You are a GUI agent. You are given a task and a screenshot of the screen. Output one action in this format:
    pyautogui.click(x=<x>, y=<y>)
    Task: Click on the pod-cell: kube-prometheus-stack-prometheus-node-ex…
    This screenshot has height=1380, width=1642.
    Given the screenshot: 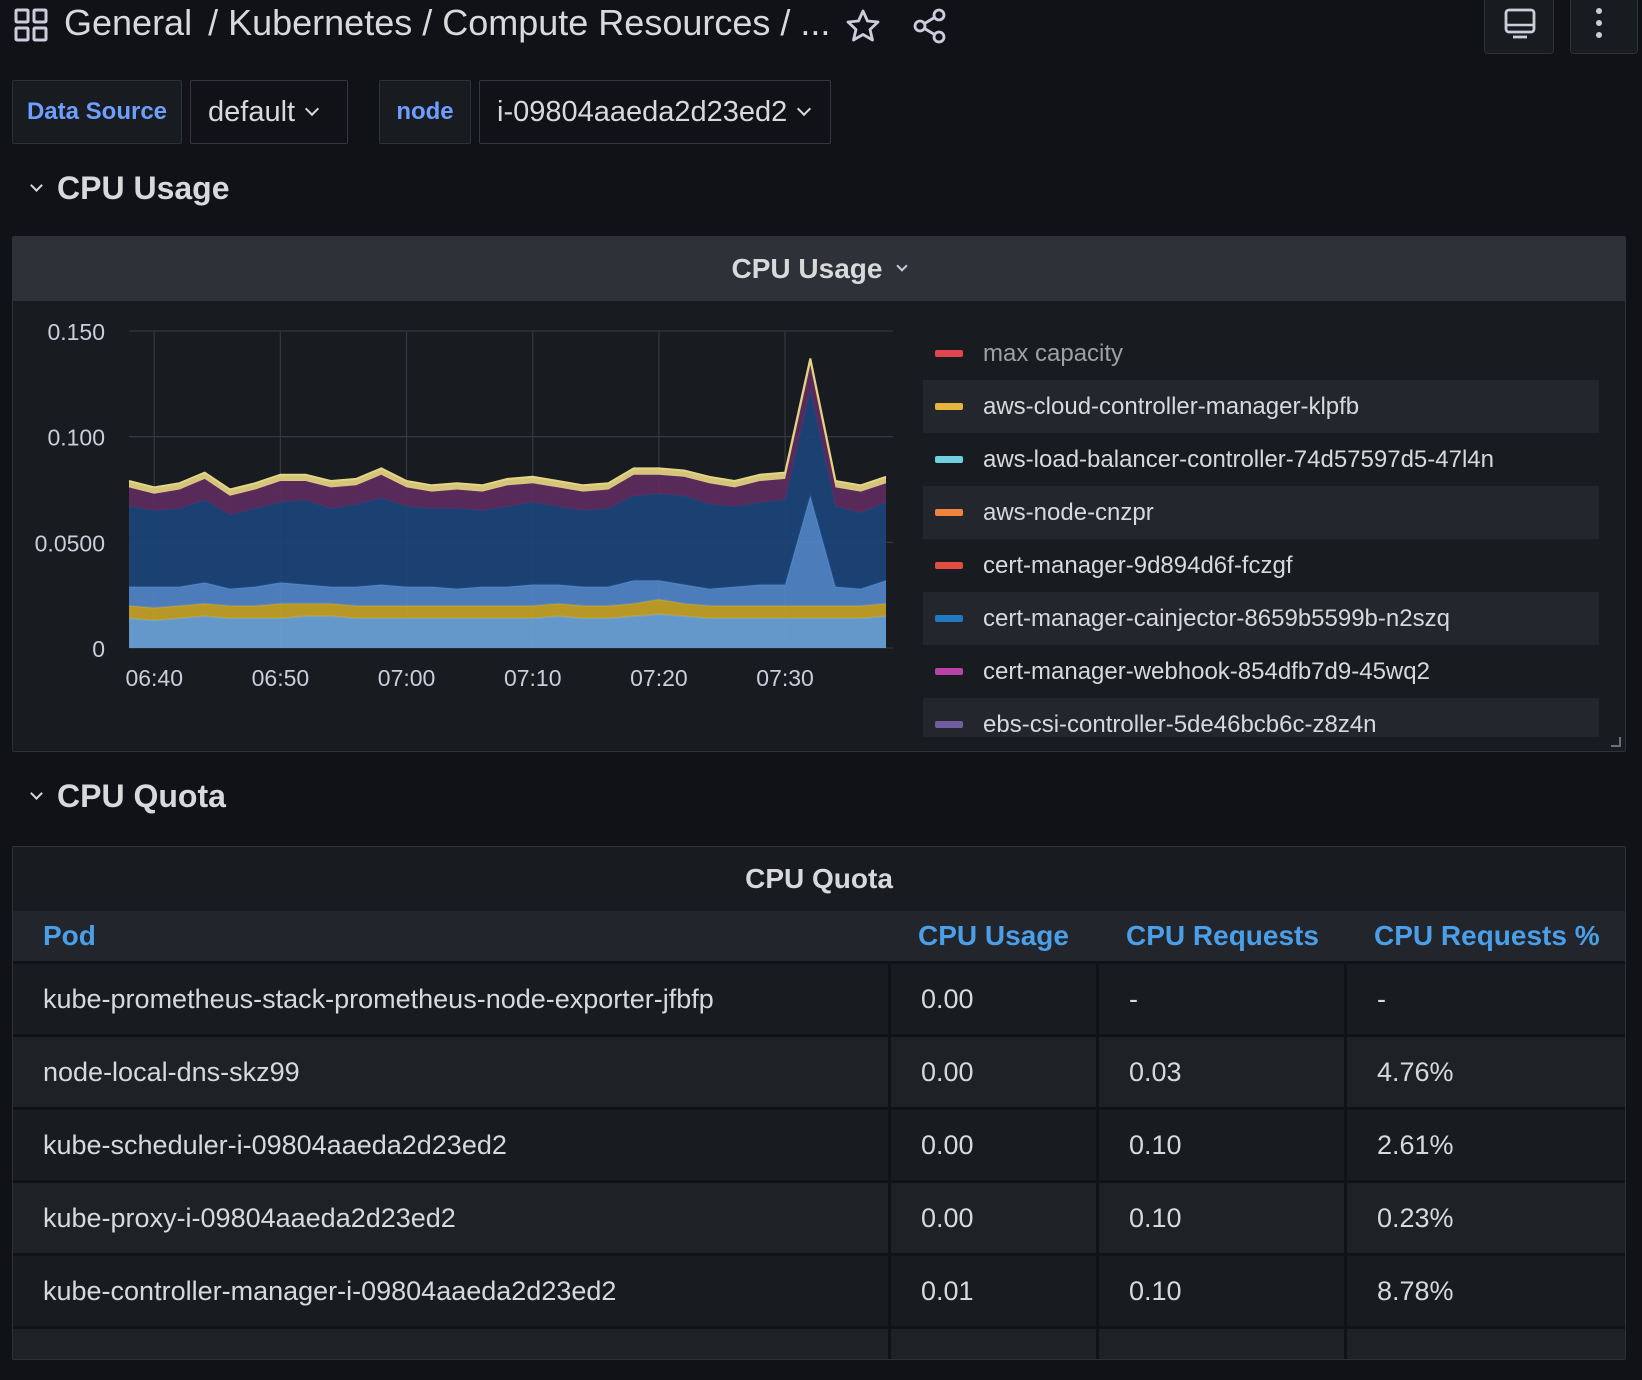 What is the action you would take?
    pyautogui.click(x=450, y=997)
    